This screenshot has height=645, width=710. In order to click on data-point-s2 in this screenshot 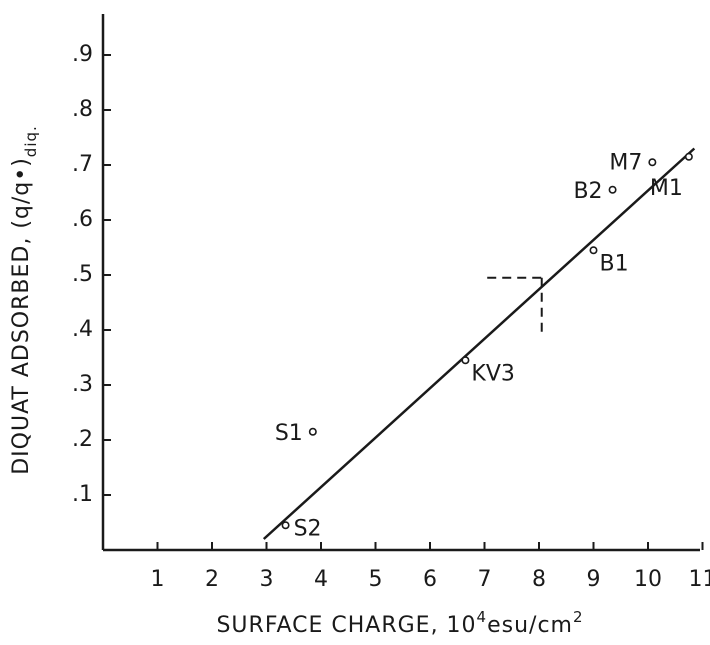, I will do `click(285, 525)`.